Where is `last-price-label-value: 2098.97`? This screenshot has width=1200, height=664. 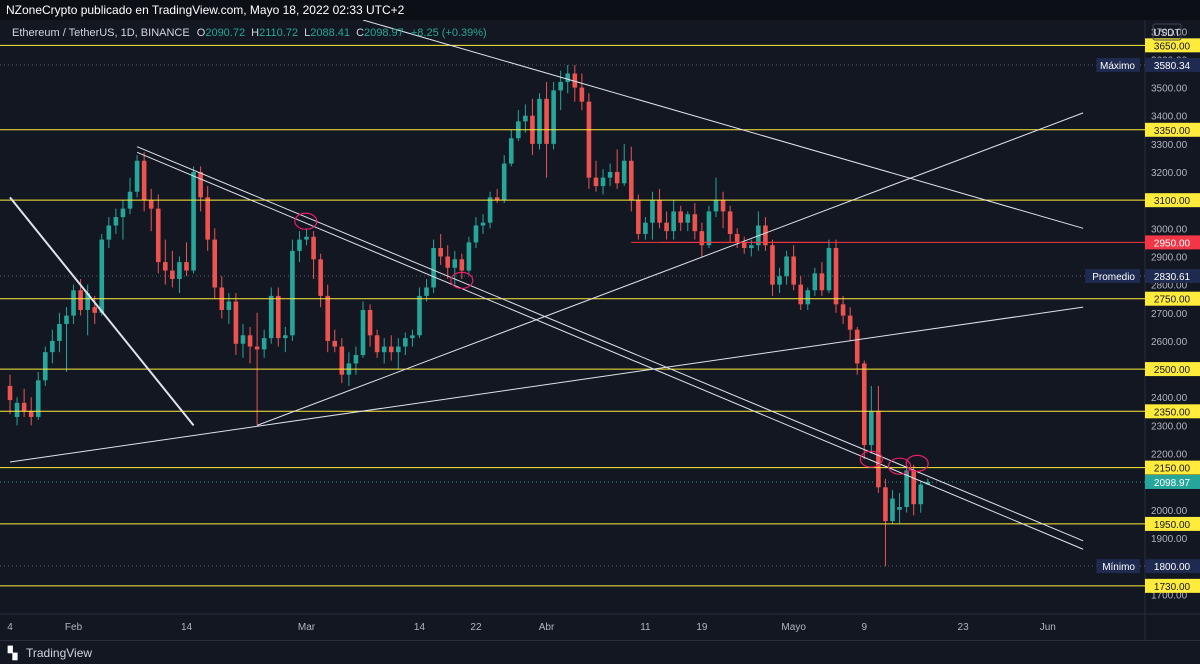
last-price-label-value: 2098.97 is located at coordinates (1172, 483).